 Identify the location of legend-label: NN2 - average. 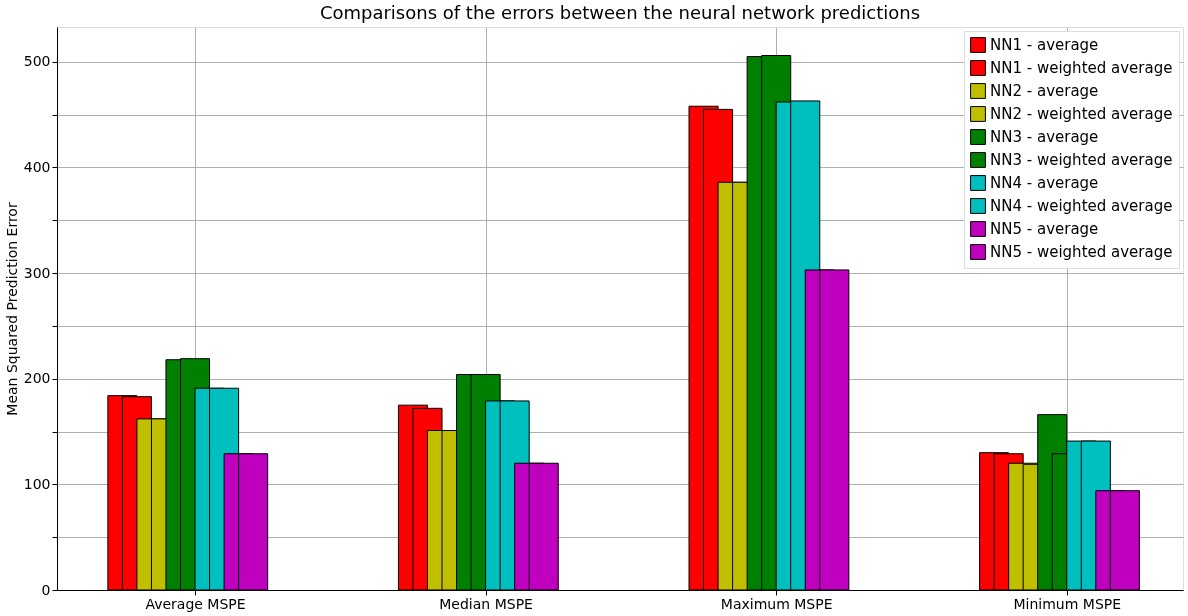
(1044, 91).